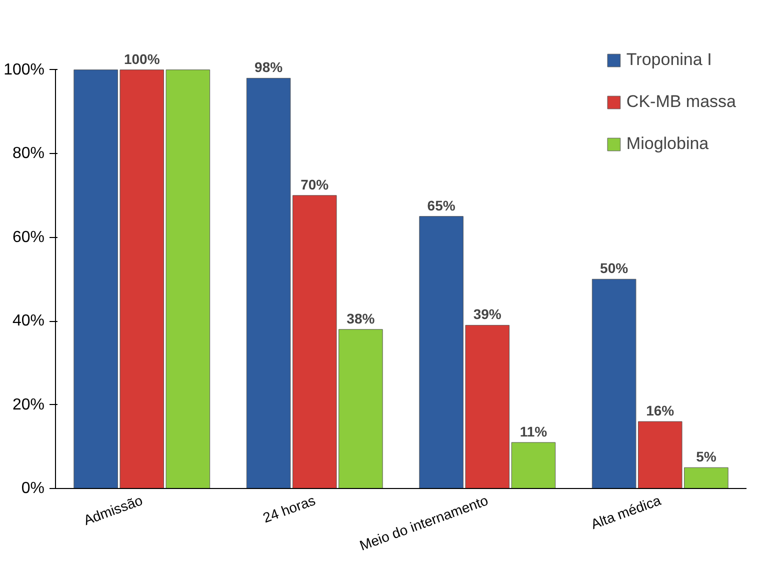 The image size is (766, 563). What do you see at coordinates (24, 69) in the screenshot?
I see `y-tick-label: 100%` at bounding box center [24, 69].